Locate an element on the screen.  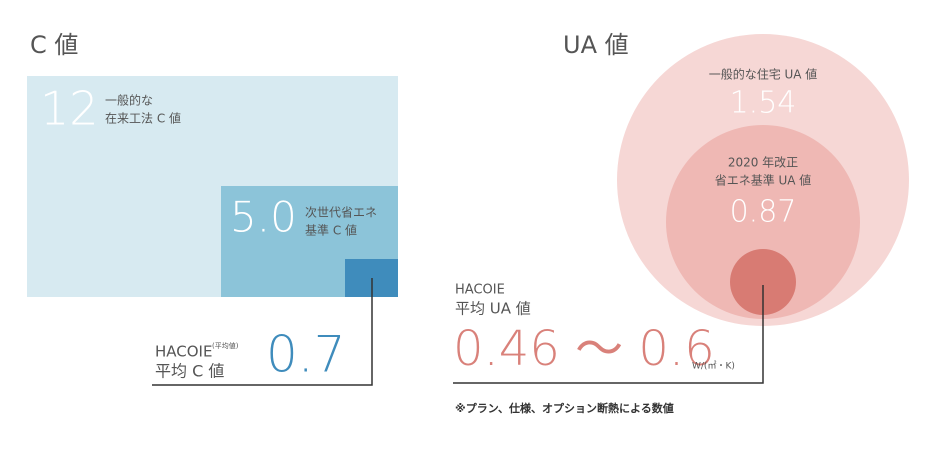
label: 2020 年改正 is located at coordinates (763, 163).